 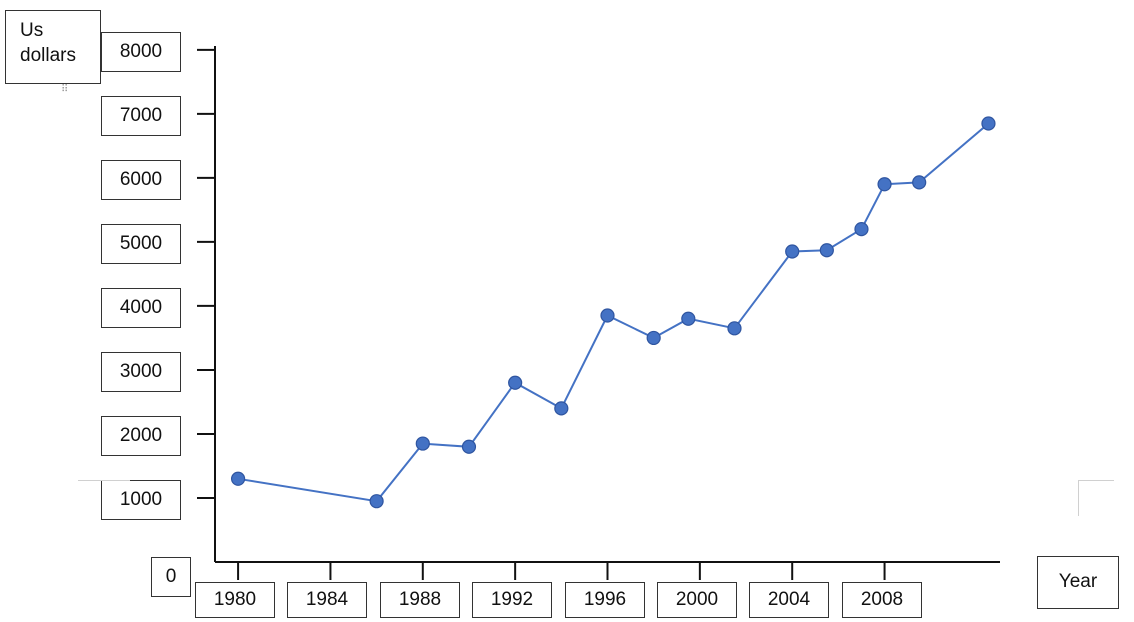 What do you see at coordinates (512, 600) in the screenshot?
I see `x-tick-label: 1992` at bounding box center [512, 600].